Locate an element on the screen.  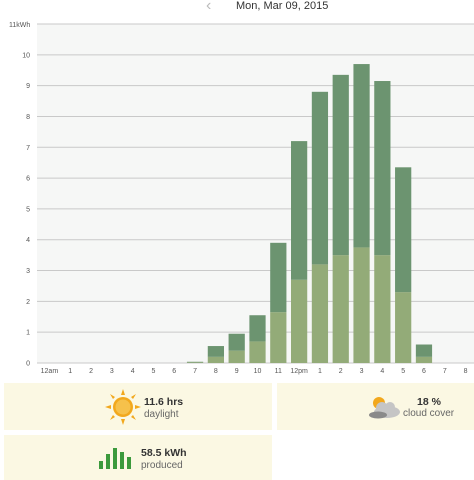
x-tick-label: 9 is located at coordinates (237, 371).